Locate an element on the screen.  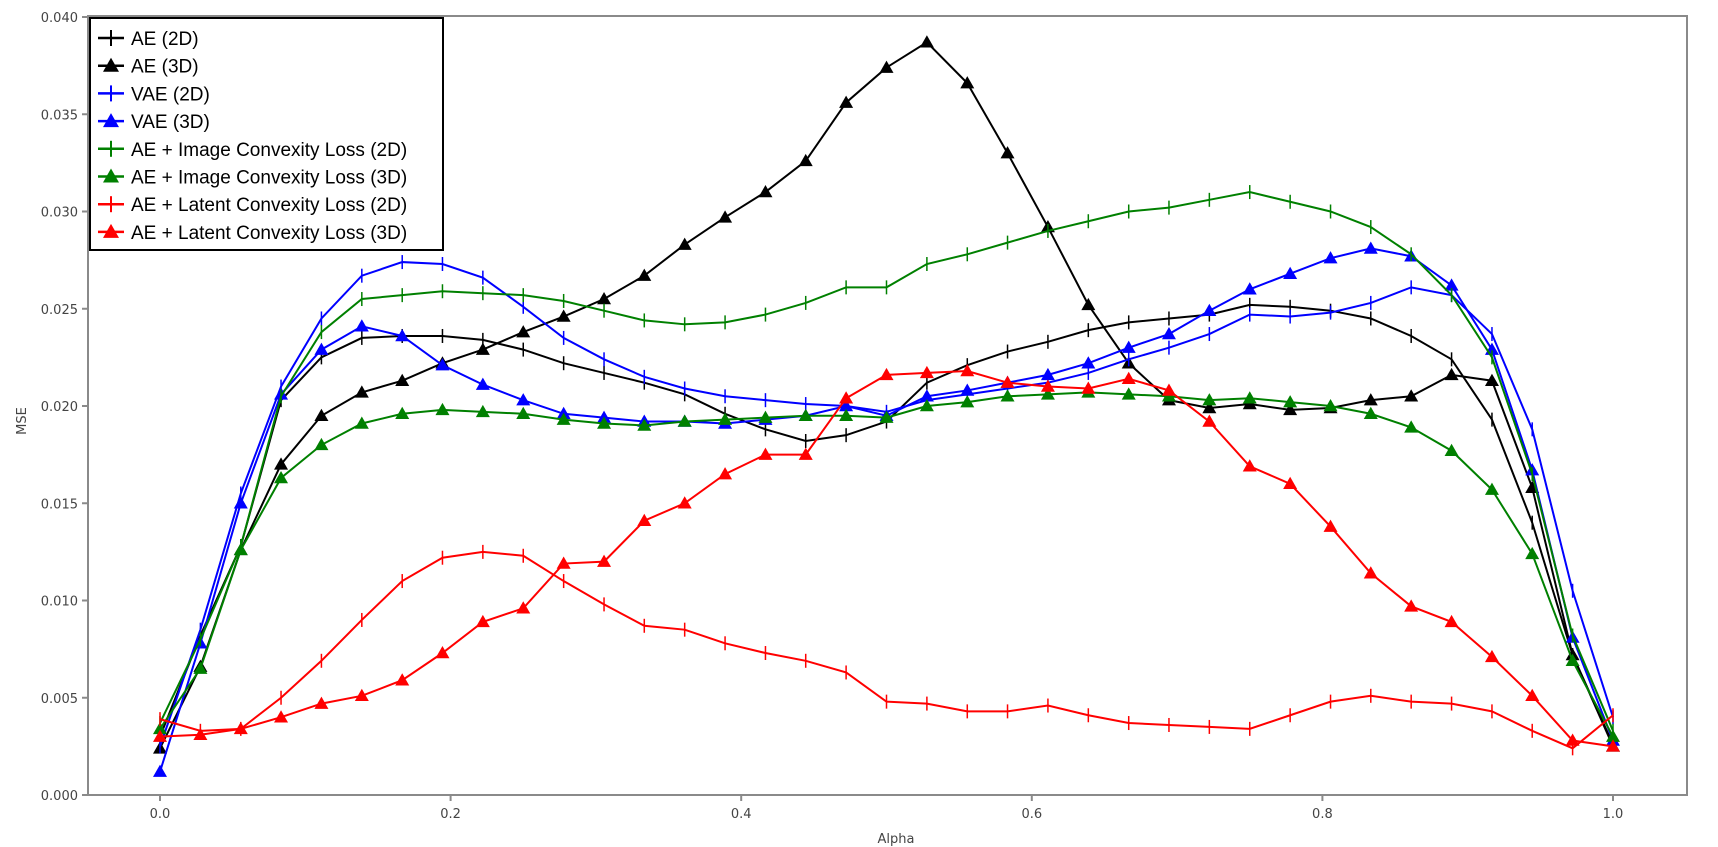
legend-entry: AE + Latent Convexity Loss (2D) is located at coordinates (252, 205).